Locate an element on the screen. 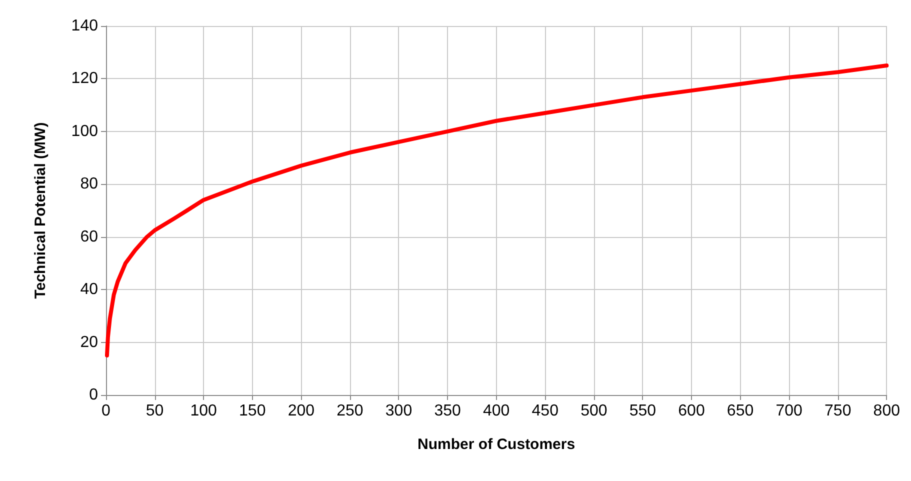 Image resolution: width=911 pixels, height=481 pixels. y-tick-label: 120 is located at coordinates (84, 79).